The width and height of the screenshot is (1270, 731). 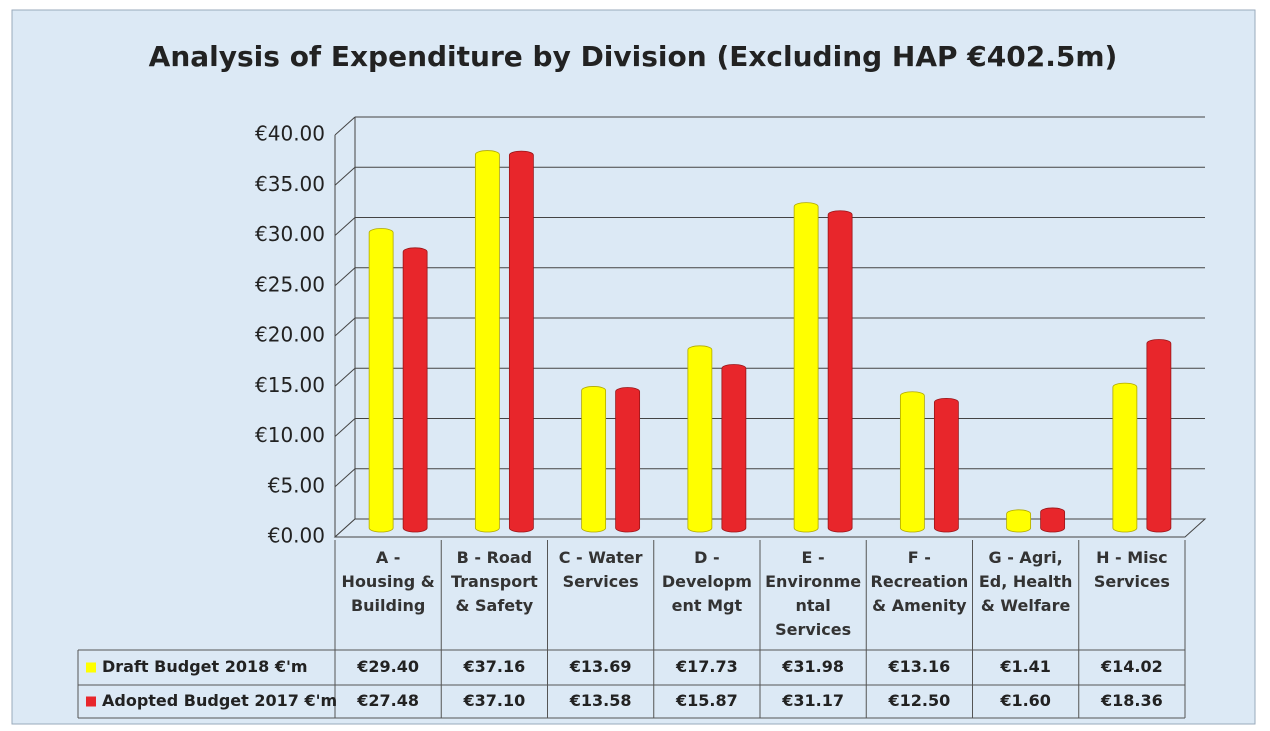 What do you see at coordinates (205, 666) in the screenshot?
I see `legend-label: Draft Budget 2018 €'m` at bounding box center [205, 666].